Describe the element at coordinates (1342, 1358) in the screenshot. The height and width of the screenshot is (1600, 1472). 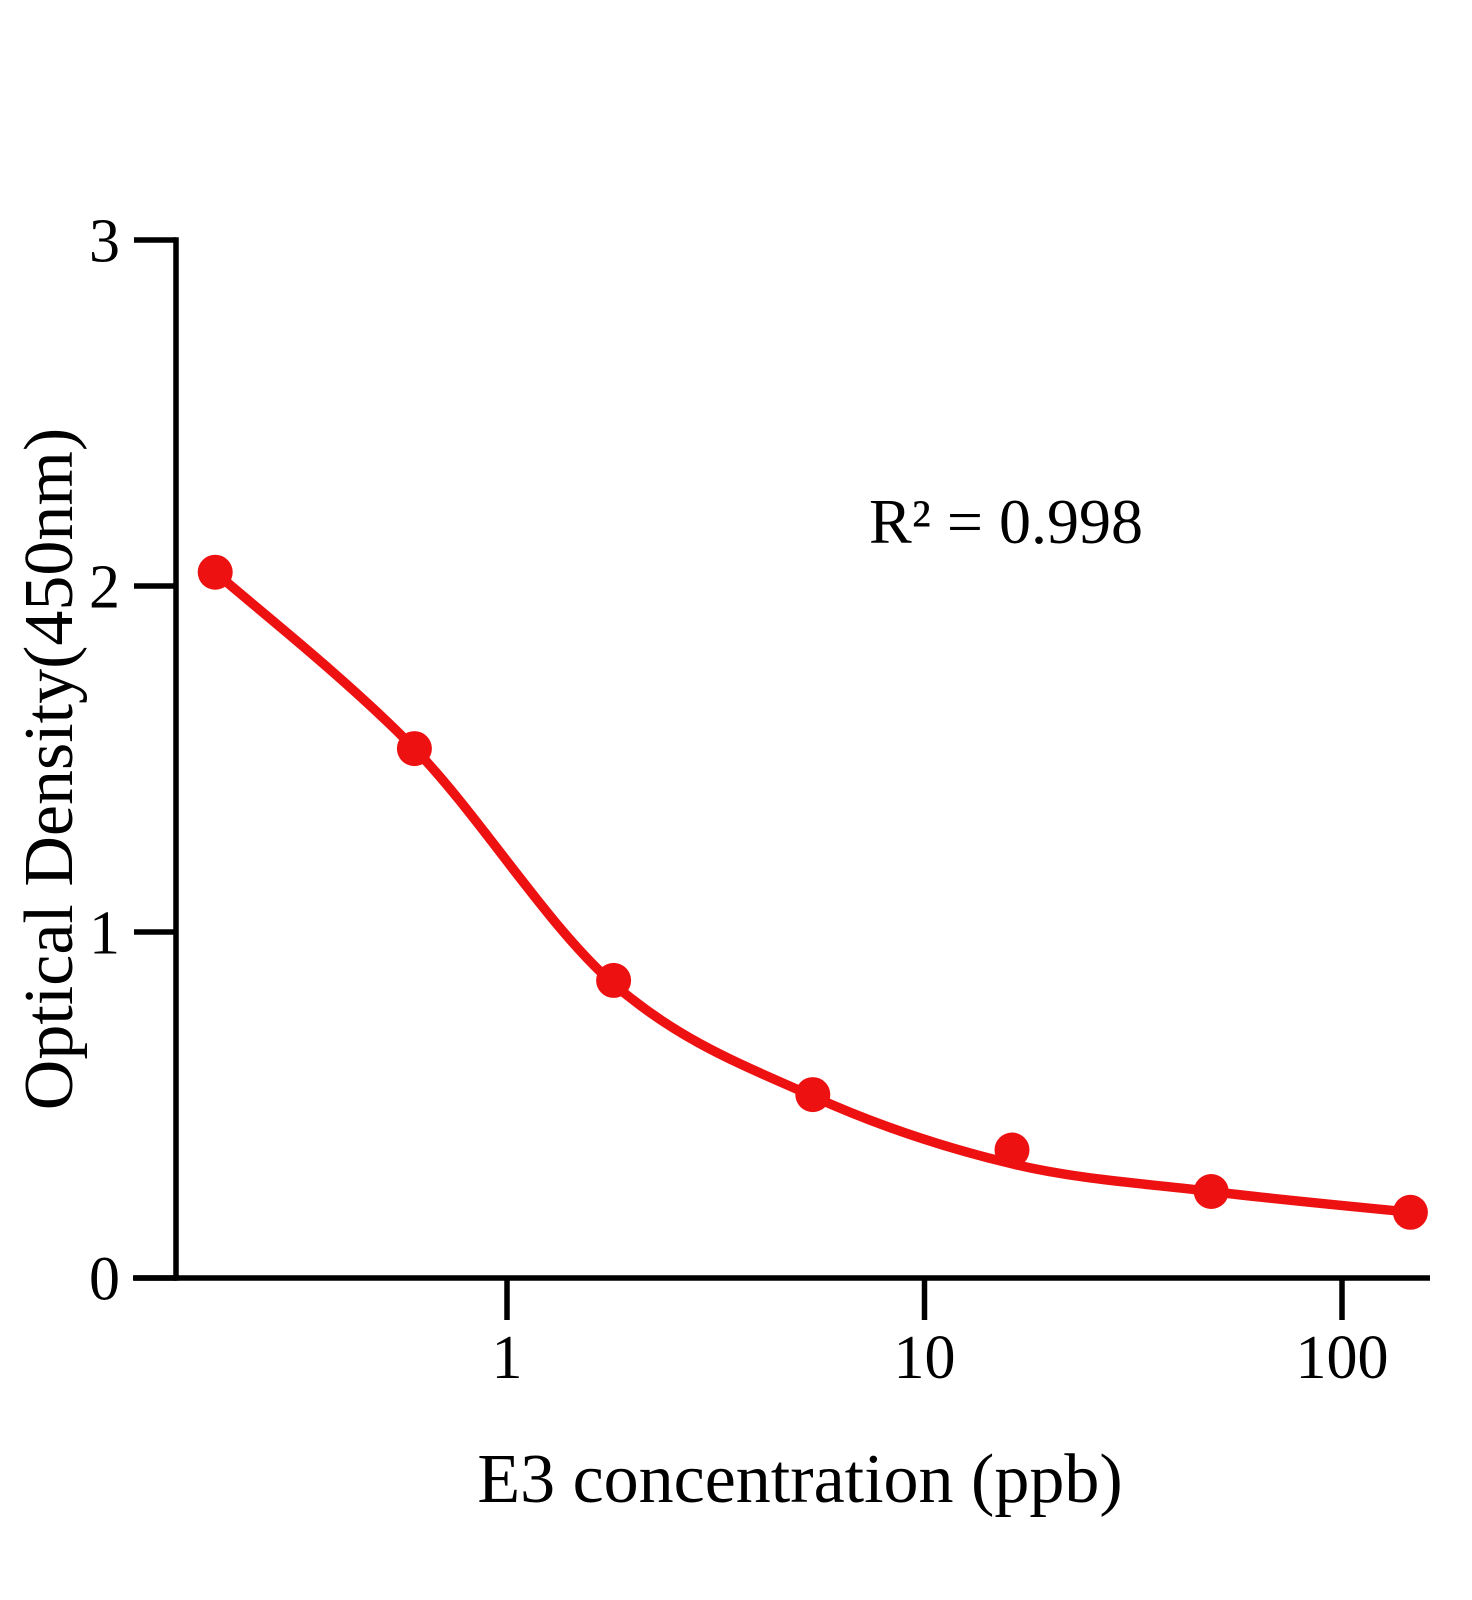
I see `x-tick-label: 100` at that location.